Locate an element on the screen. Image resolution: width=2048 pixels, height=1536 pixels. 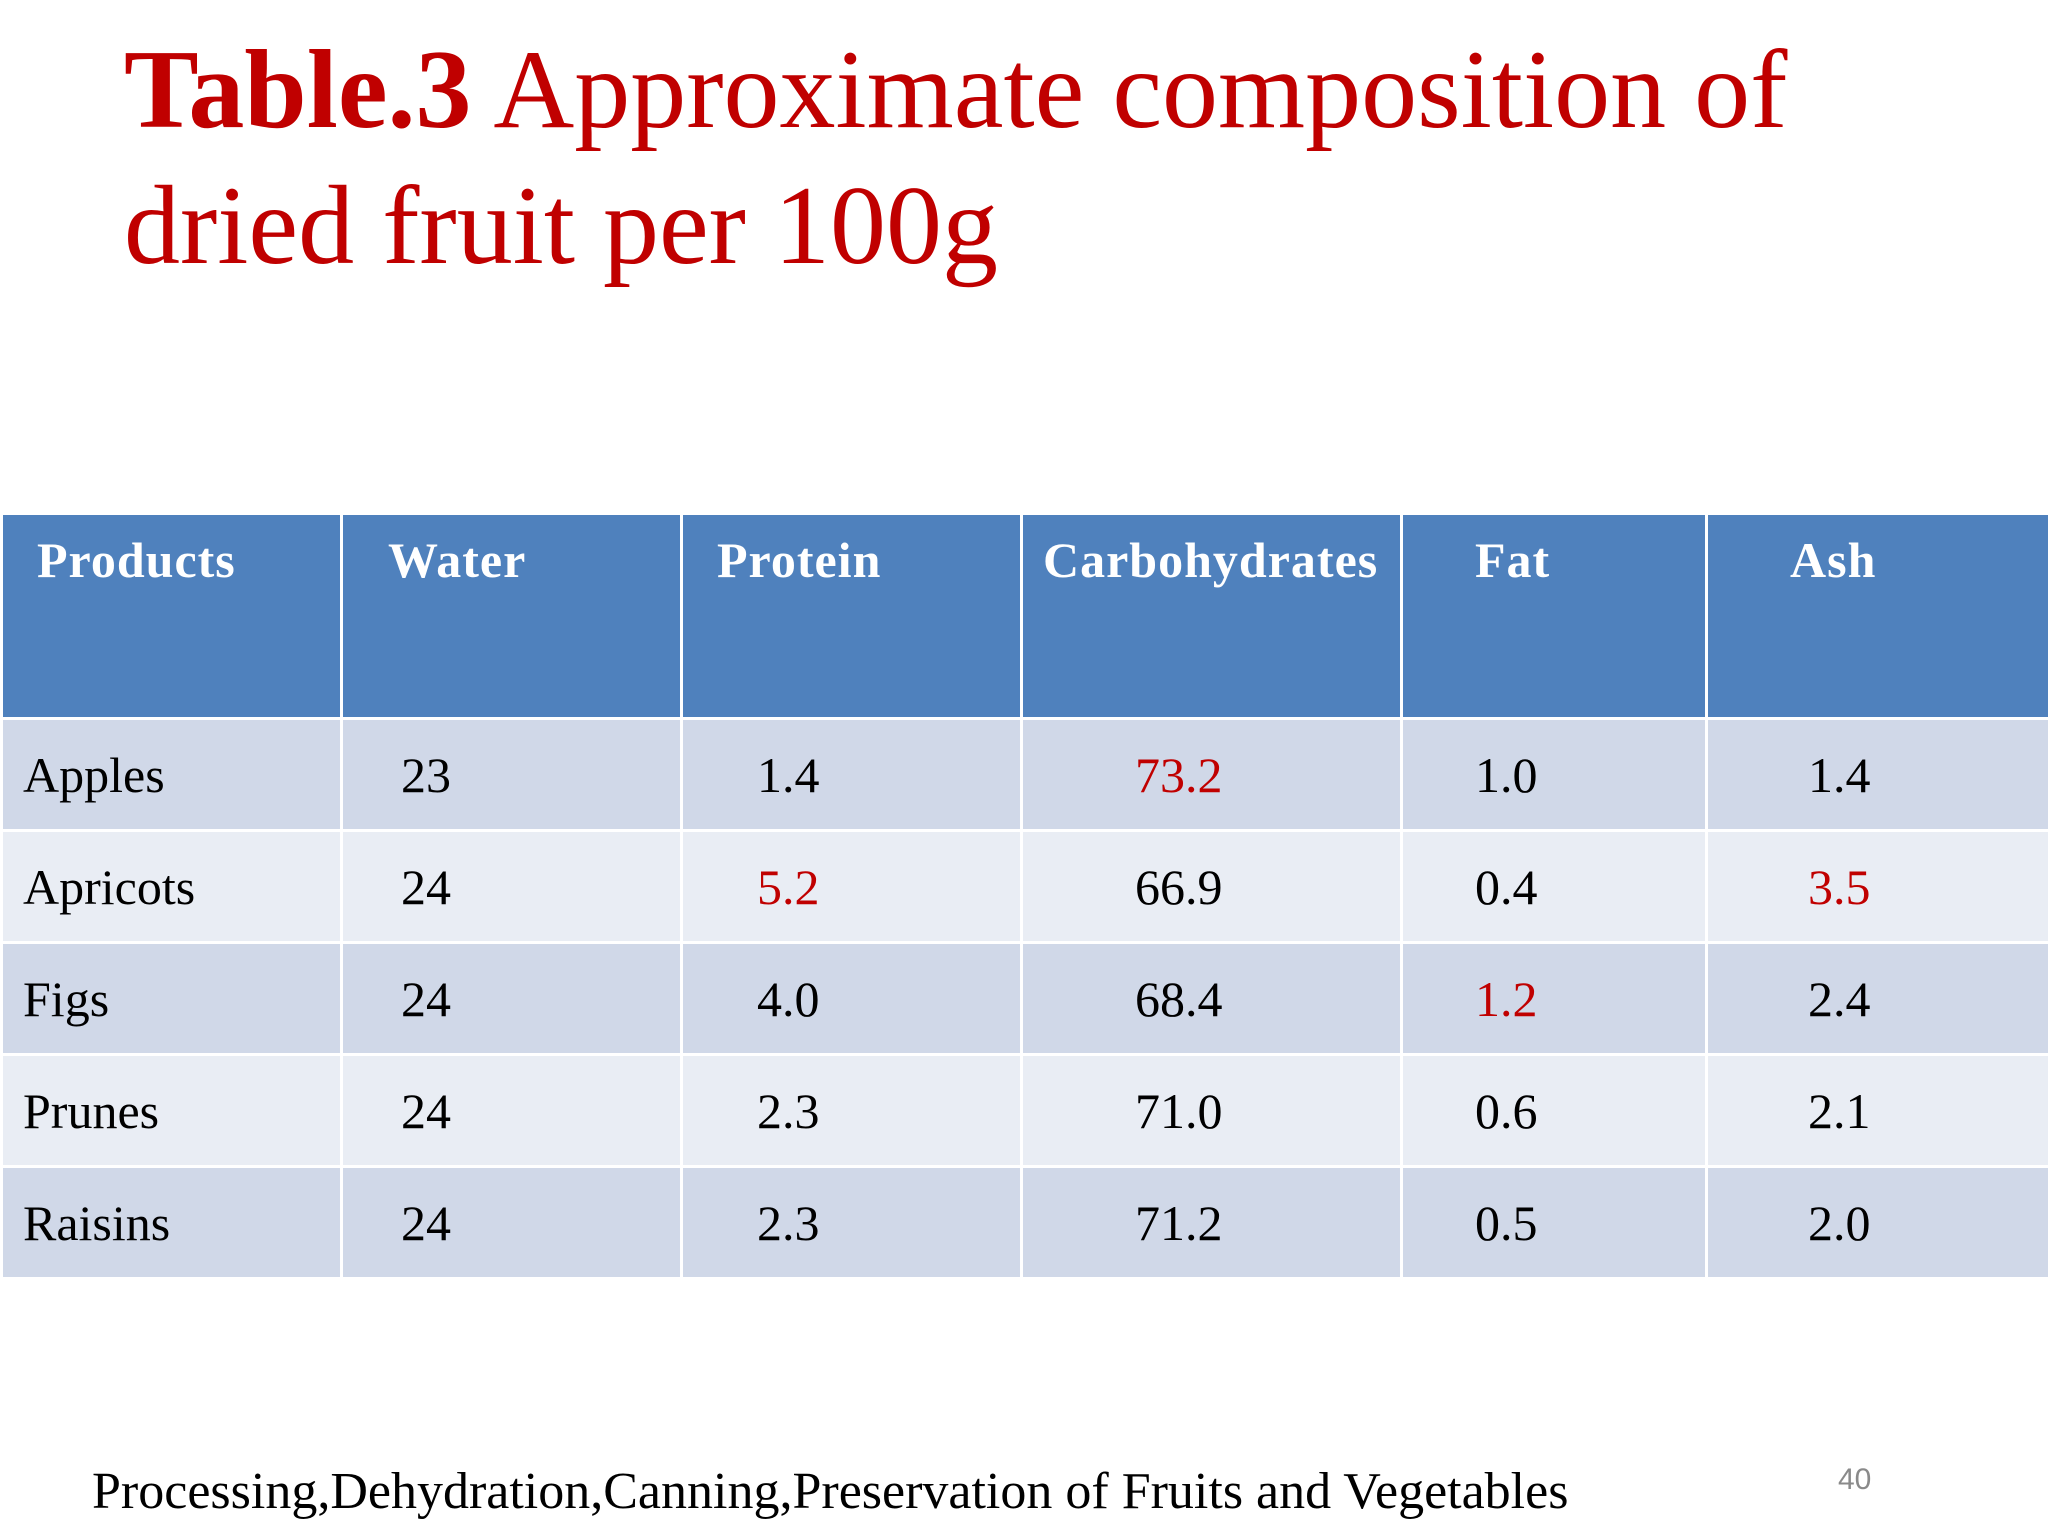
table-row: Apricots 24 5.2 66.9 0.4 3.5 is located at coordinates (1024, 886).